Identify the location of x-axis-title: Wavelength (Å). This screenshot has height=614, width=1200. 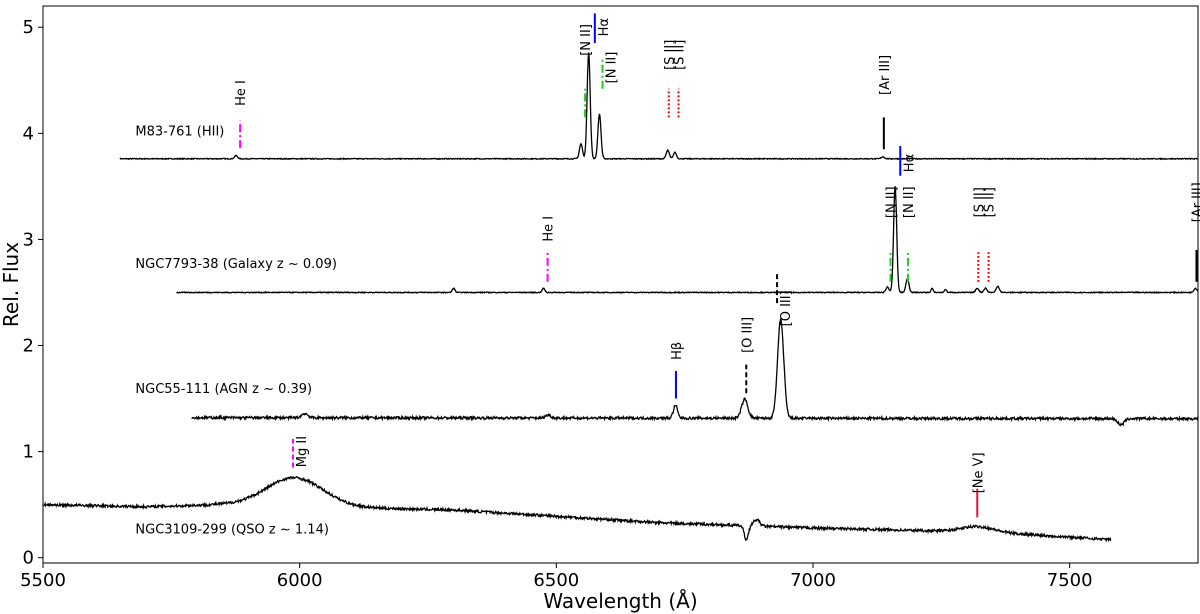
(620, 601).